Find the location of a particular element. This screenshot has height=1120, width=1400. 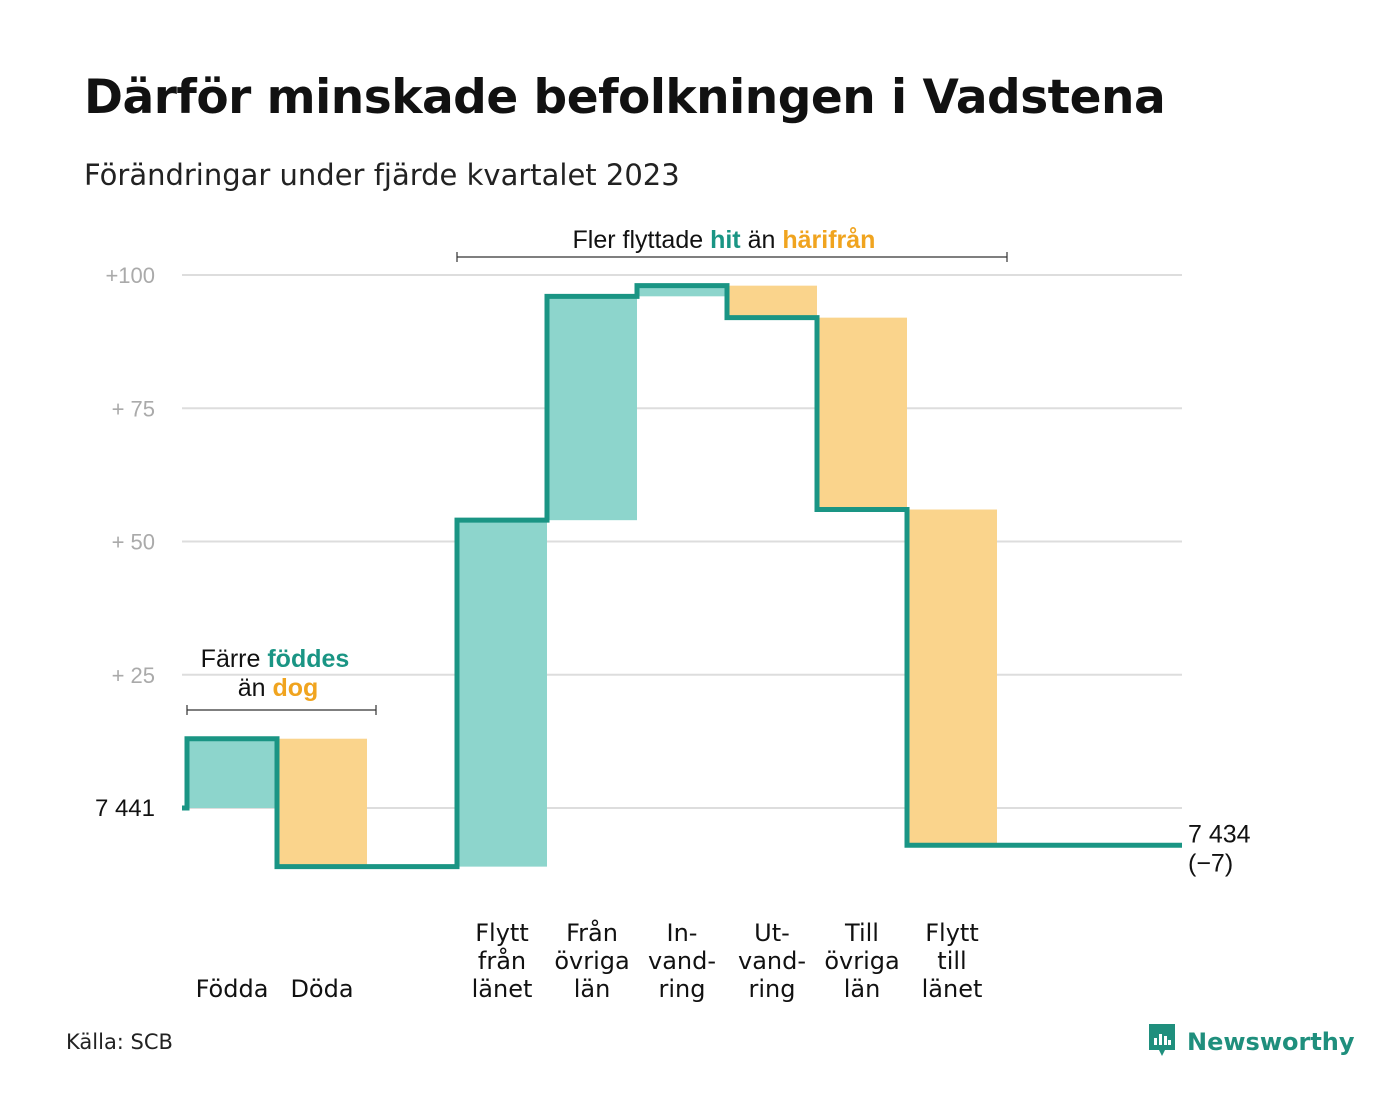

bar-döda is located at coordinates (322, 802).